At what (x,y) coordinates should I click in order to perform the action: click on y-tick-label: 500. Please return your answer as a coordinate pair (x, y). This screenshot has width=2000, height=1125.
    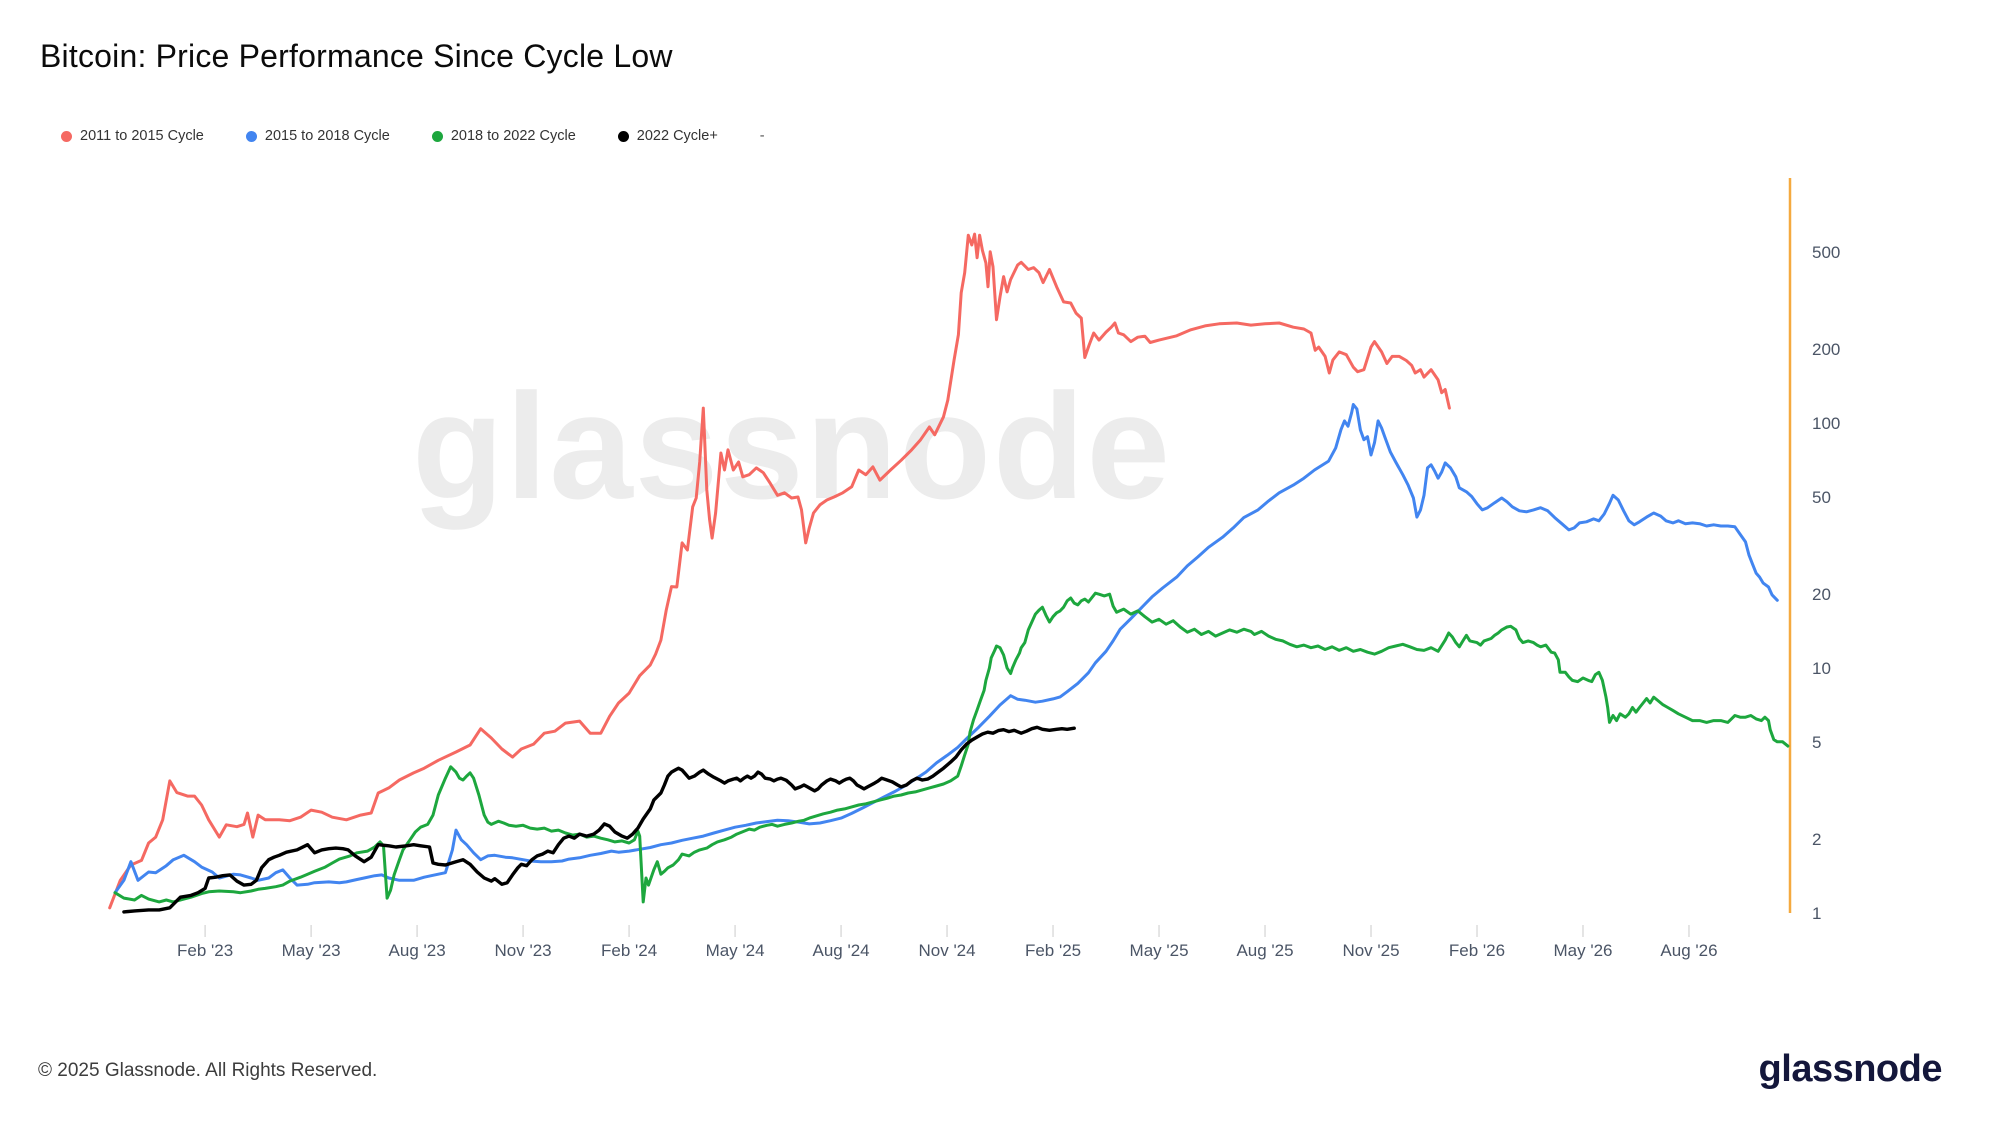
    Looking at the image, I should click on (1826, 252).